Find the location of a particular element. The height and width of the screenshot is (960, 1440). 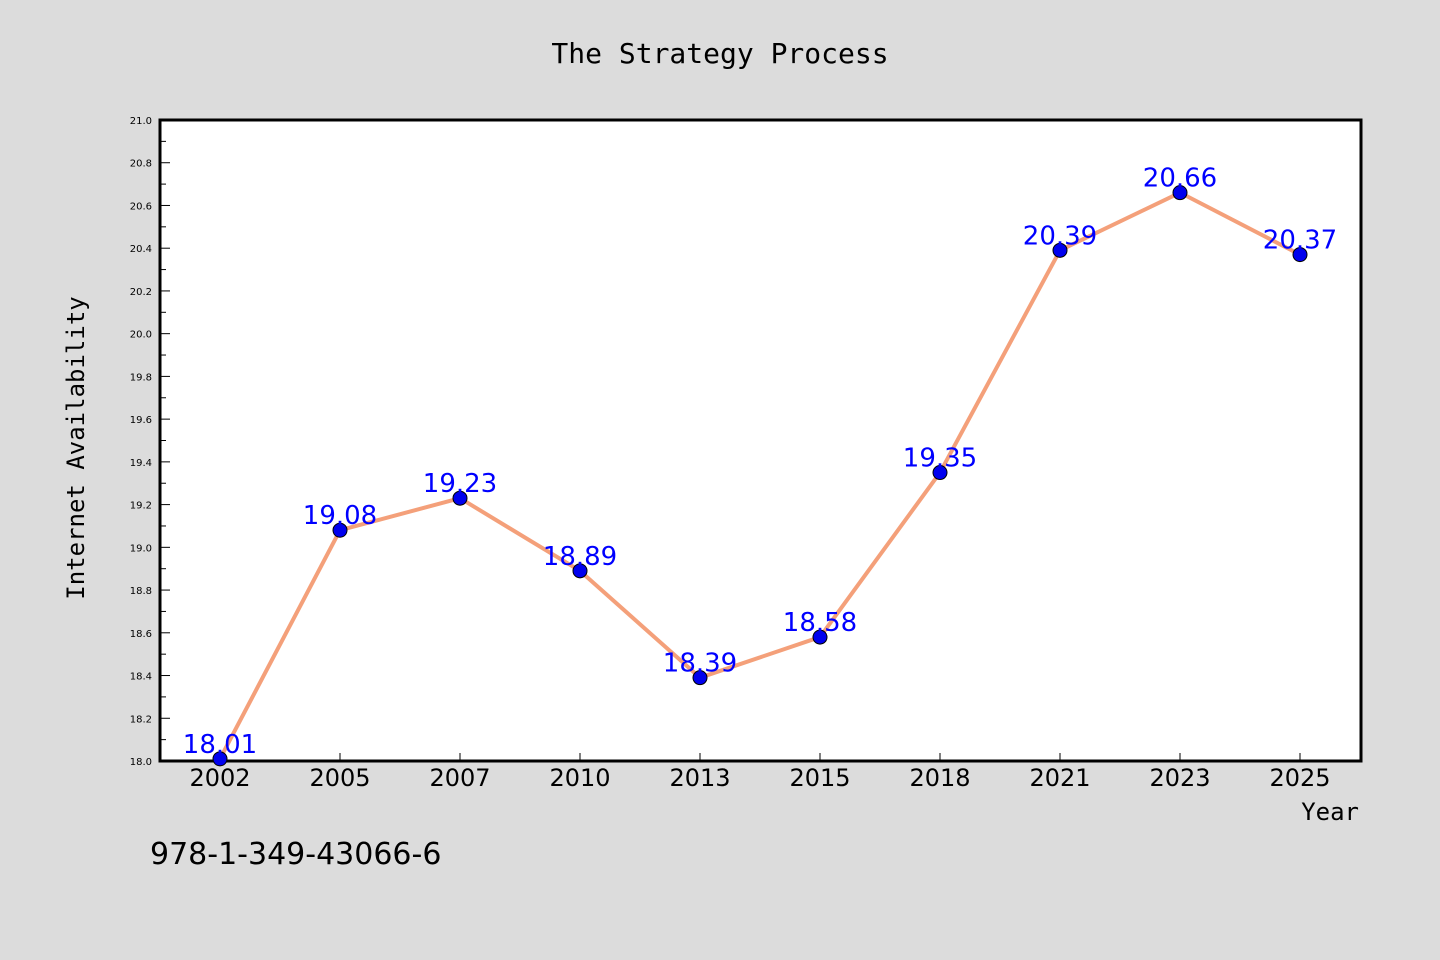

data-label: 18.01 is located at coordinates (220, 745).